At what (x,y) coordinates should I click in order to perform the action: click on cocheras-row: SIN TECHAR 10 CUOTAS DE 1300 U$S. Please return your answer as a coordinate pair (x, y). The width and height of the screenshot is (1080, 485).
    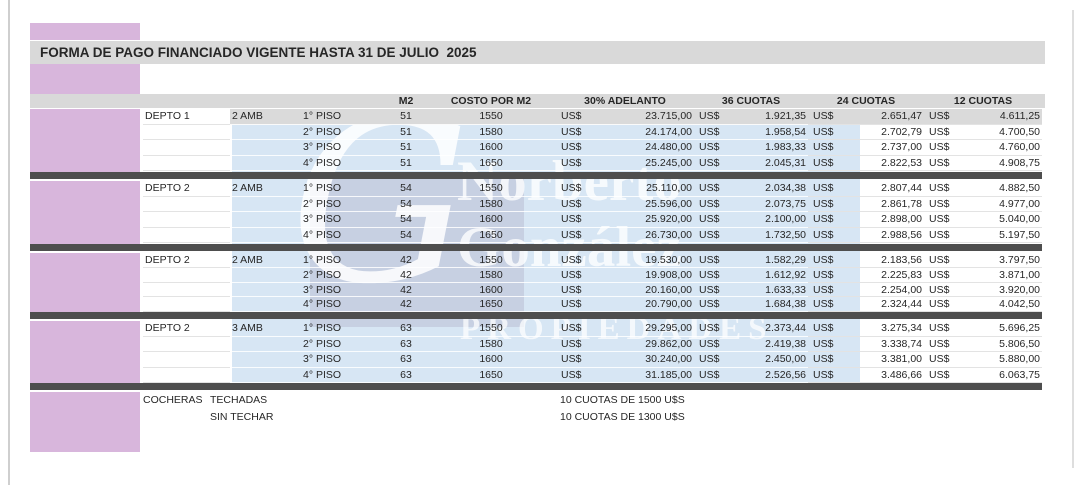
    Looking at the image, I should click on (592, 417).